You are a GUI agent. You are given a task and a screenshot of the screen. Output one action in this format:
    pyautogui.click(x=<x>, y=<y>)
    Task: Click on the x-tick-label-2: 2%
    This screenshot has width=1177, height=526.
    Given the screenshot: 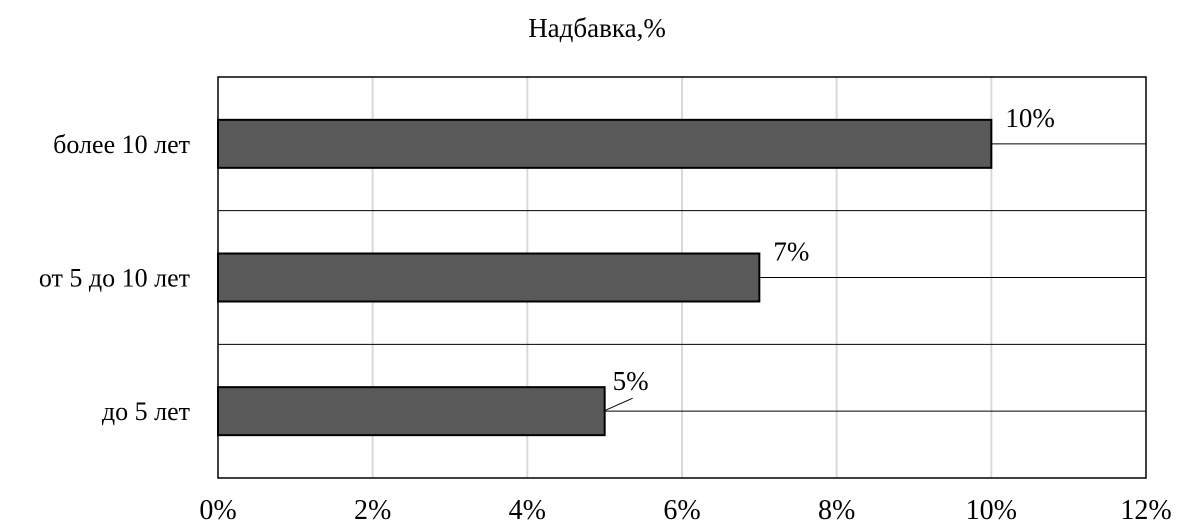 What is the action you would take?
    pyautogui.click(x=372, y=510)
    